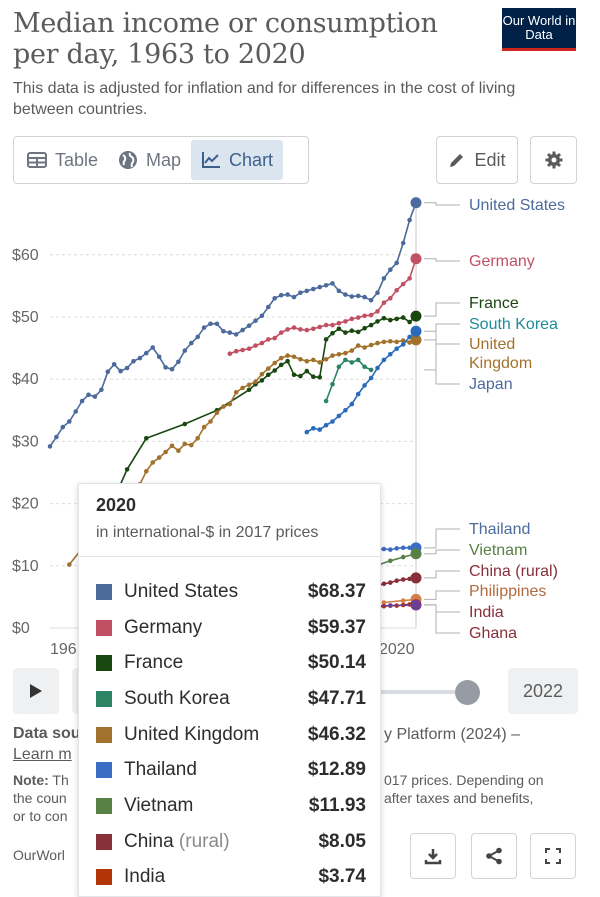 This screenshot has width=600, height=897. What do you see at coordinates (543, 691) in the screenshot?
I see `end-year-box: 2022` at bounding box center [543, 691].